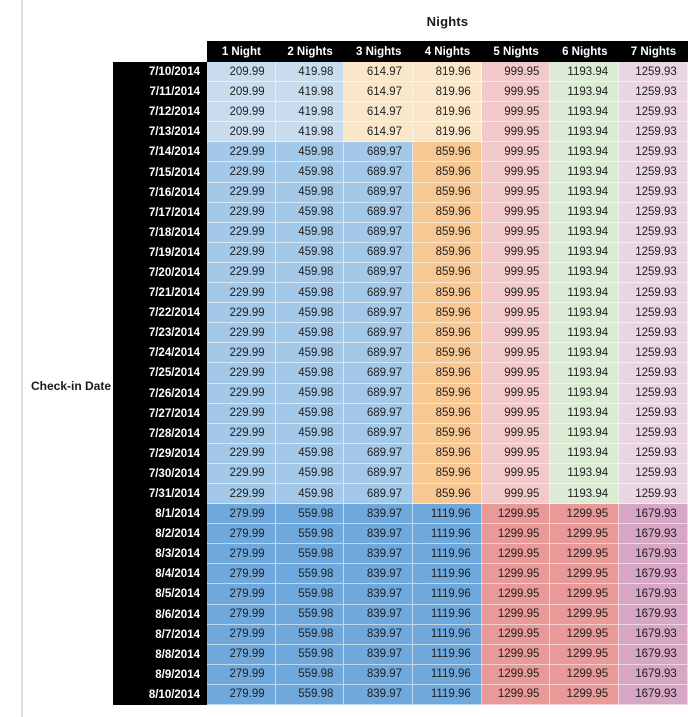 The image size is (688, 717). Describe the element at coordinates (379, 51) in the screenshot. I see `column-header-3-nights: 3 Nights` at that location.